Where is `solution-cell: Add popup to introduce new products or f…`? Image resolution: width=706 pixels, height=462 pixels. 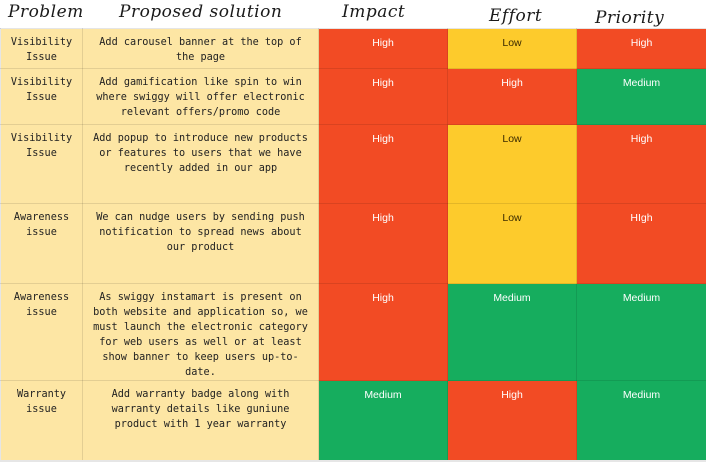
solution-cell: Add popup to introduce new products or f… is located at coordinates (200, 164).